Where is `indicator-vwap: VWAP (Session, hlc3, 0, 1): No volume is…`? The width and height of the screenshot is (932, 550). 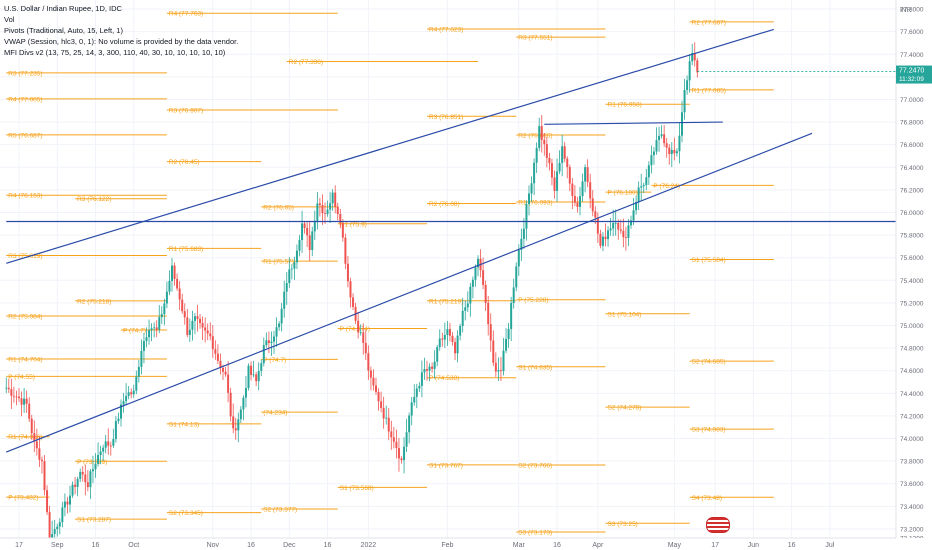 indicator-vwap: VWAP (Session, hlc3, 0, 1): No volume is… is located at coordinates (121, 41).